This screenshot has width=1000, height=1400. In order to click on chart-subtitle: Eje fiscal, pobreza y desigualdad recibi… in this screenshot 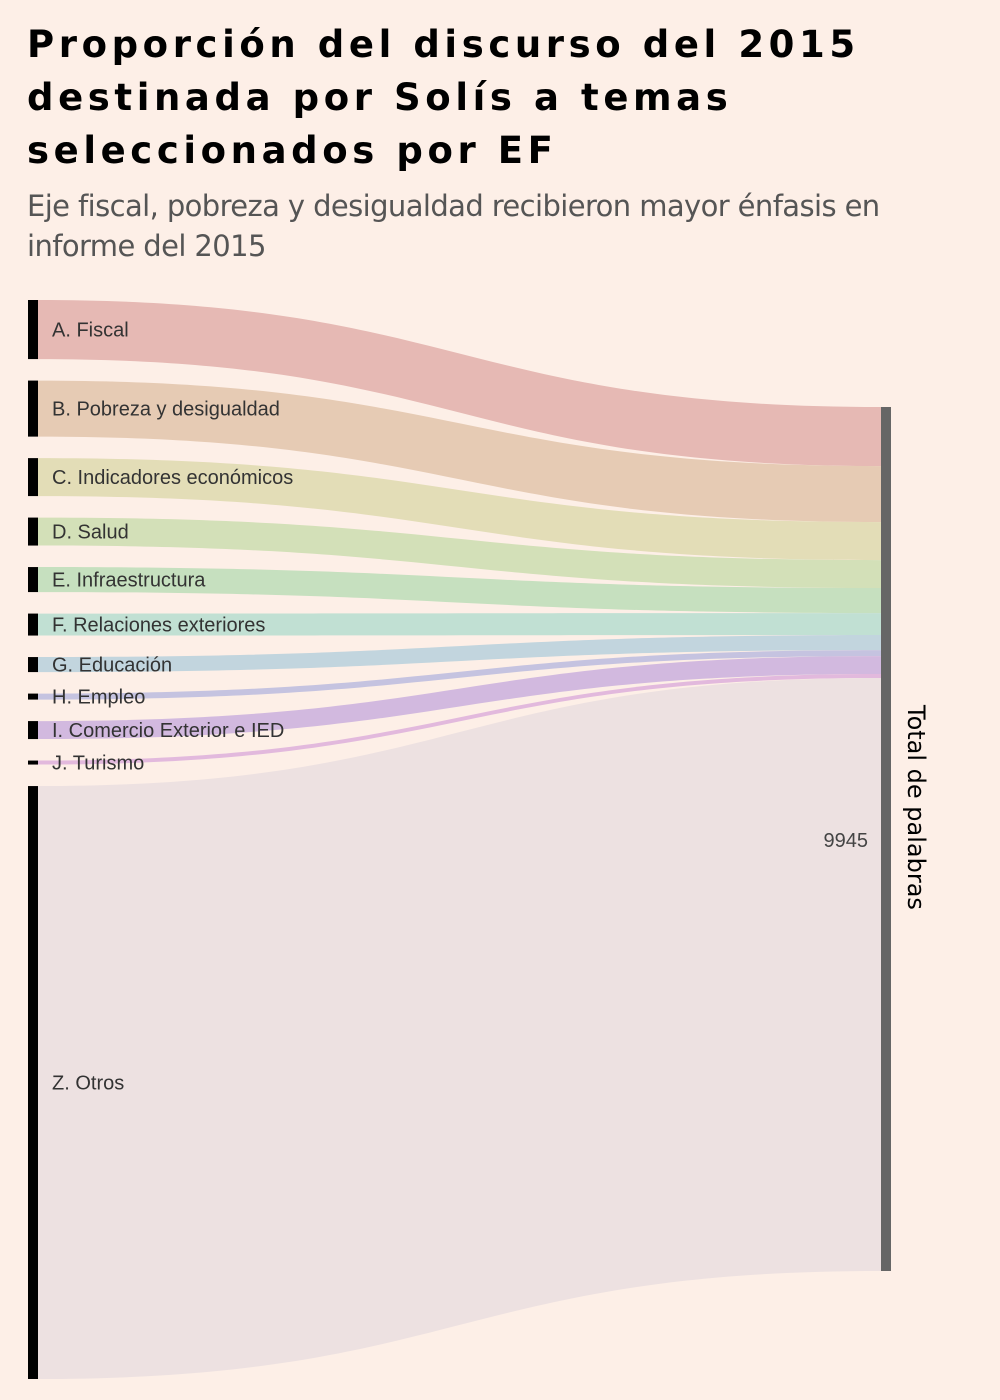, I will do `click(453, 226)`.